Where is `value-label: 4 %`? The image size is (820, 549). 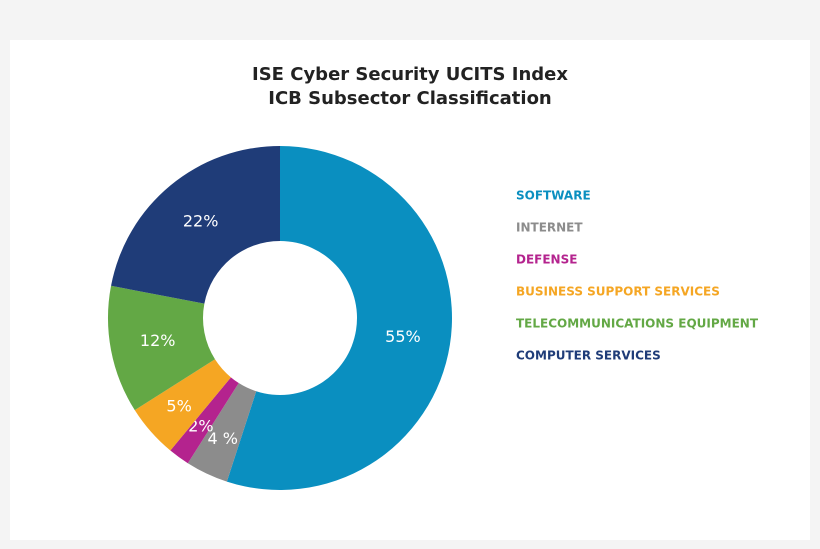 value-label: 4 % is located at coordinates (222, 438).